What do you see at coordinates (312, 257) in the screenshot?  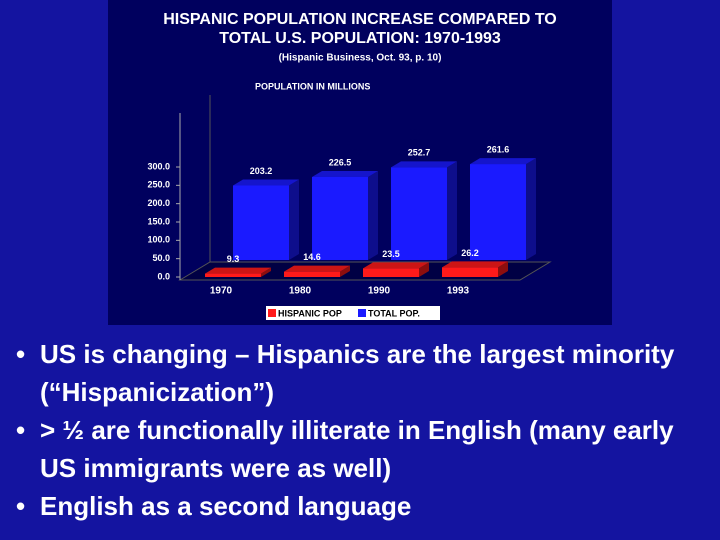 I see `value-label: 14.6` at bounding box center [312, 257].